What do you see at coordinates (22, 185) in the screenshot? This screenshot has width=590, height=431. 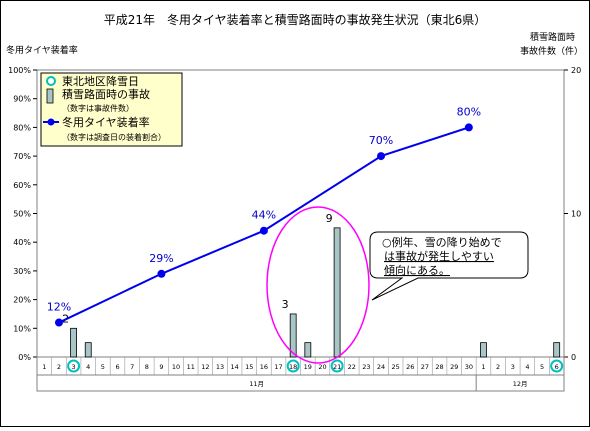 I see `left-tick-label: 60%` at bounding box center [22, 185].